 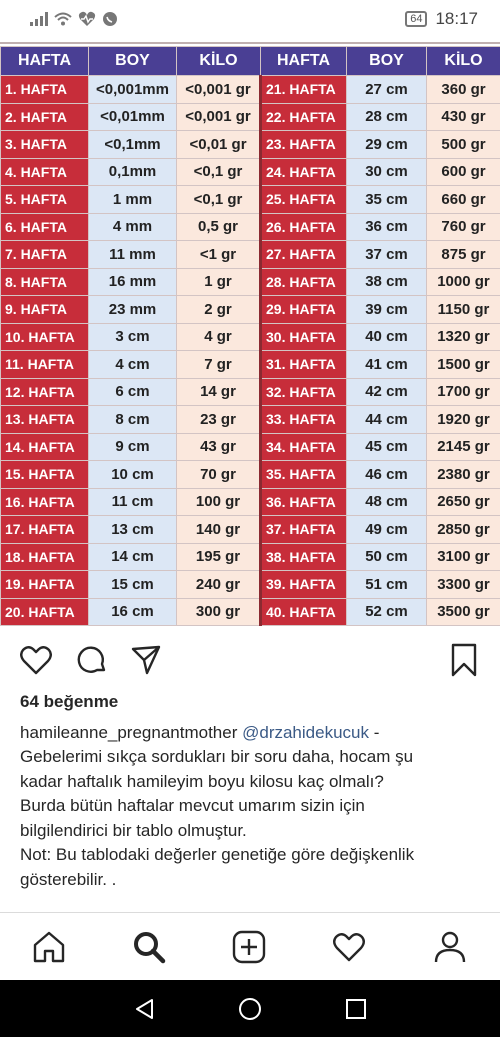 What do you see at coordinates (132, 391) in the screenshot?
I see `boy-cell: 6 cm` at bounding box center [132, 391].